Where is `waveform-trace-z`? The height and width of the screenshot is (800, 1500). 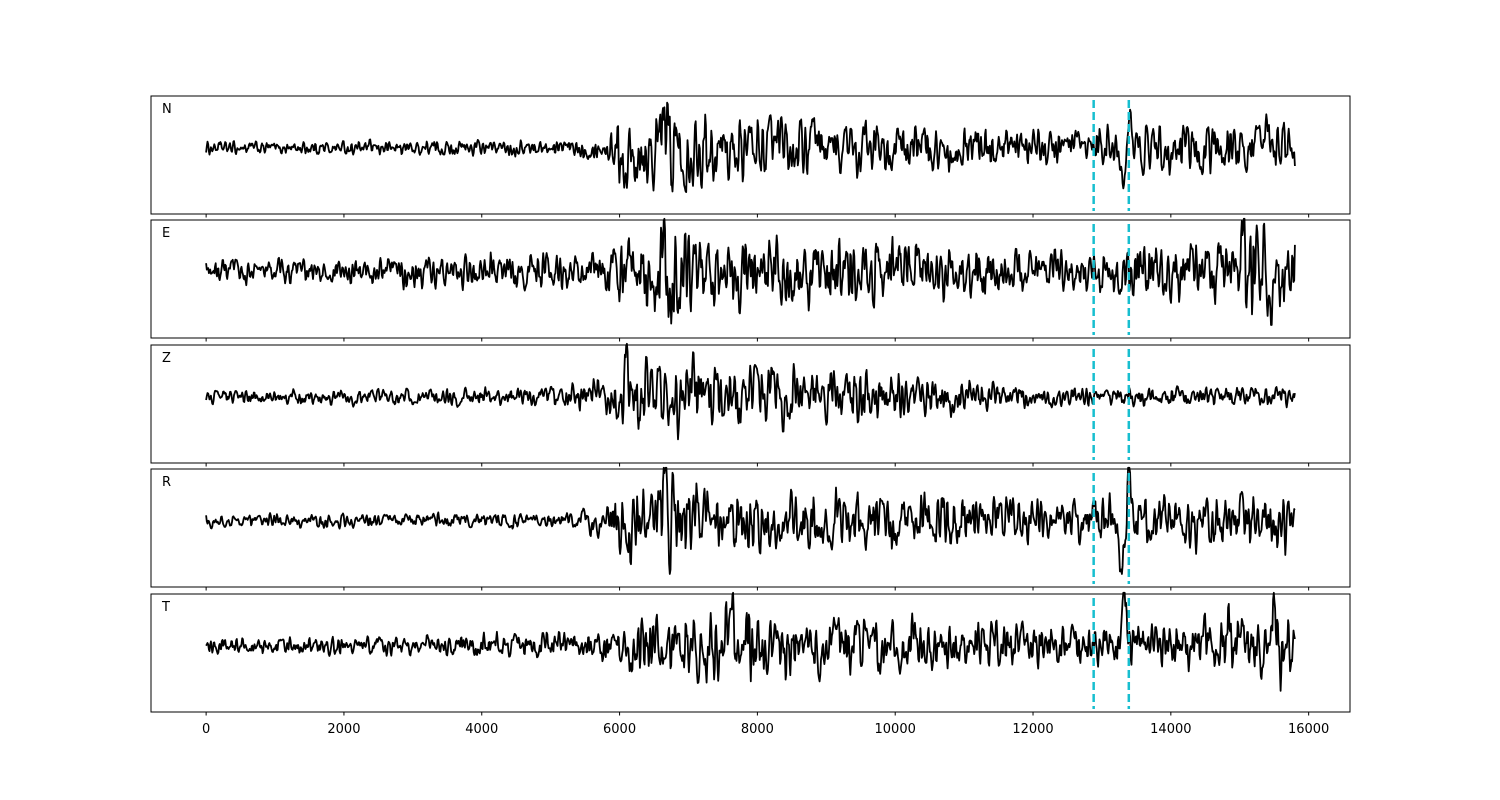 waveform-trace-z is located at coordinates (750, 391).